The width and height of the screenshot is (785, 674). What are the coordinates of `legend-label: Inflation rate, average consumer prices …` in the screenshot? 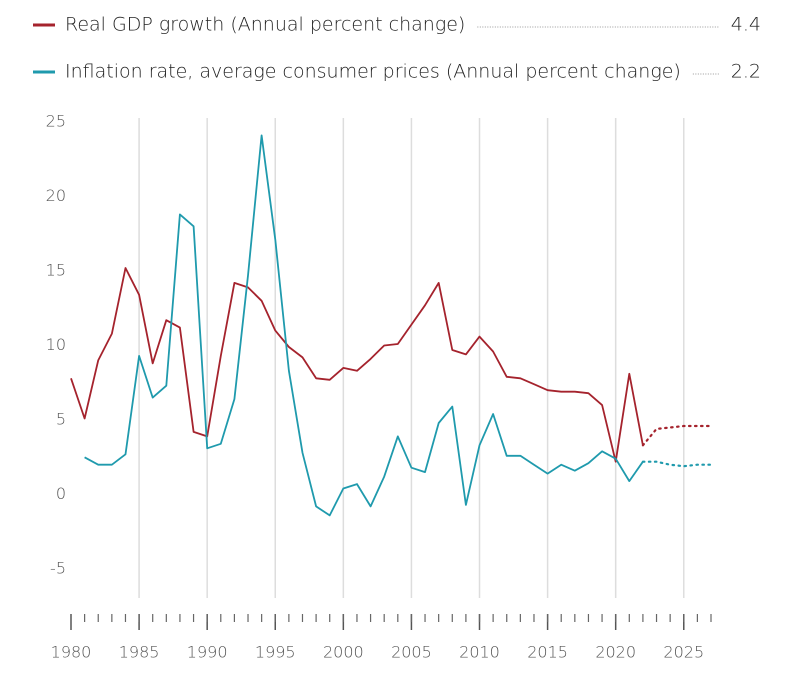 It's located at (373, 72).